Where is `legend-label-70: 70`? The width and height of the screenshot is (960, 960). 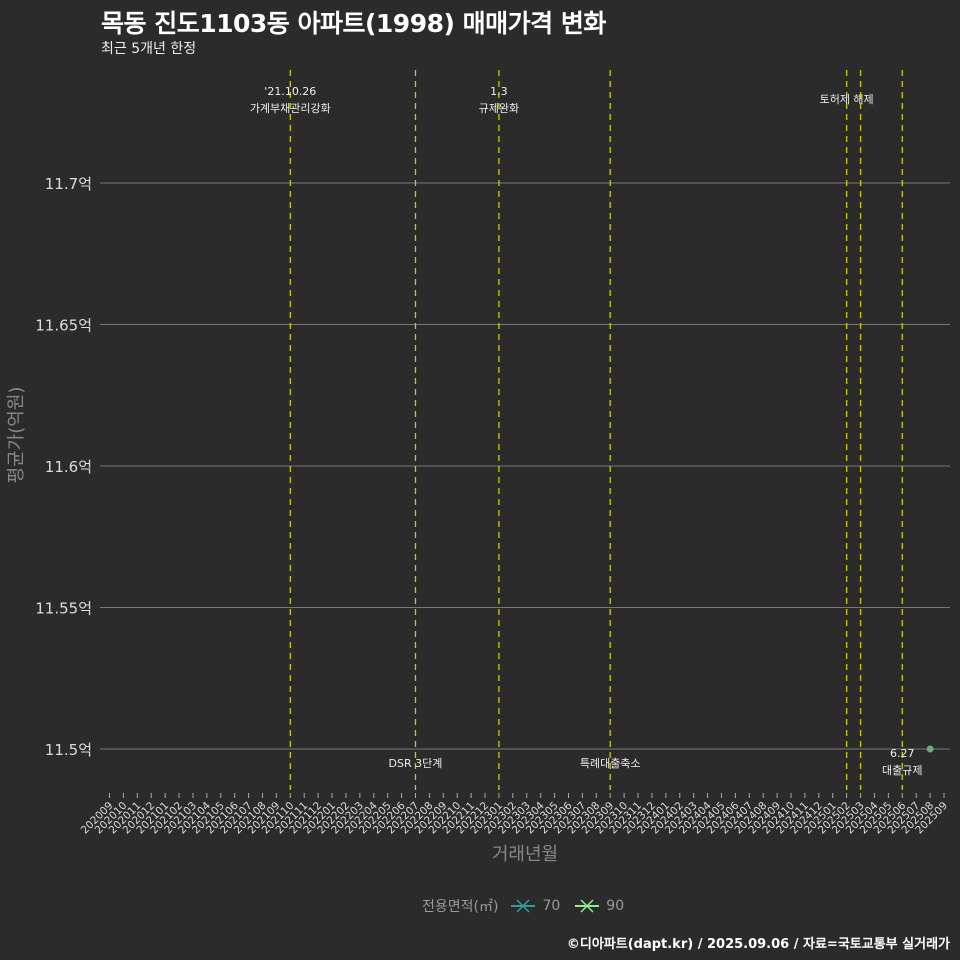 legend-label-70: 70 is located at coordinates (551, 906).